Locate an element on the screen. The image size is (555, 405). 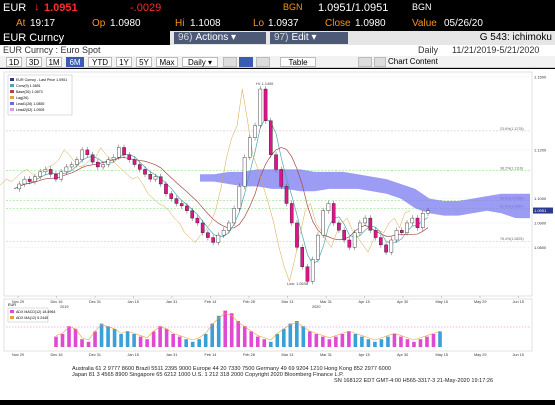
chart-content-button: Chart Content is located at coordinates (413, 61).